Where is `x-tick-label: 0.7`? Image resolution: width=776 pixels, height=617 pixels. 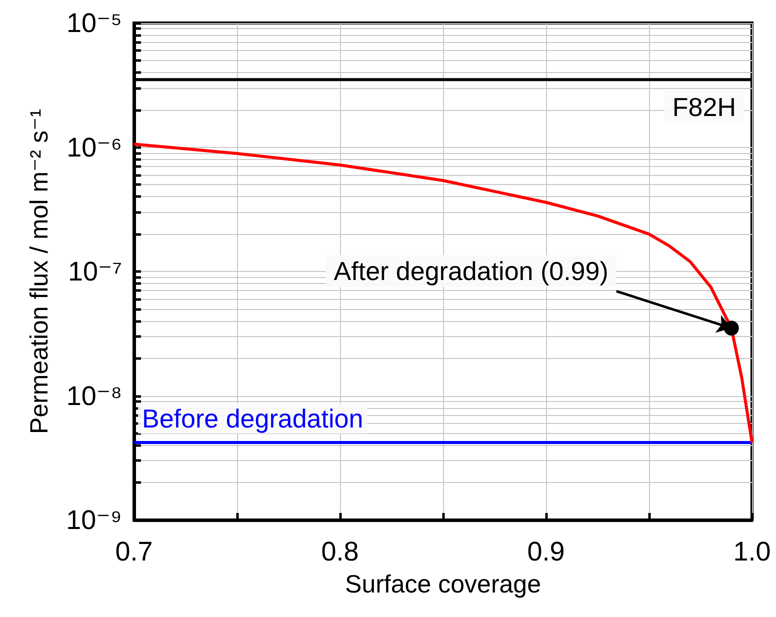 x-tick-label: 0.7 is located at coordinates (134, 551).